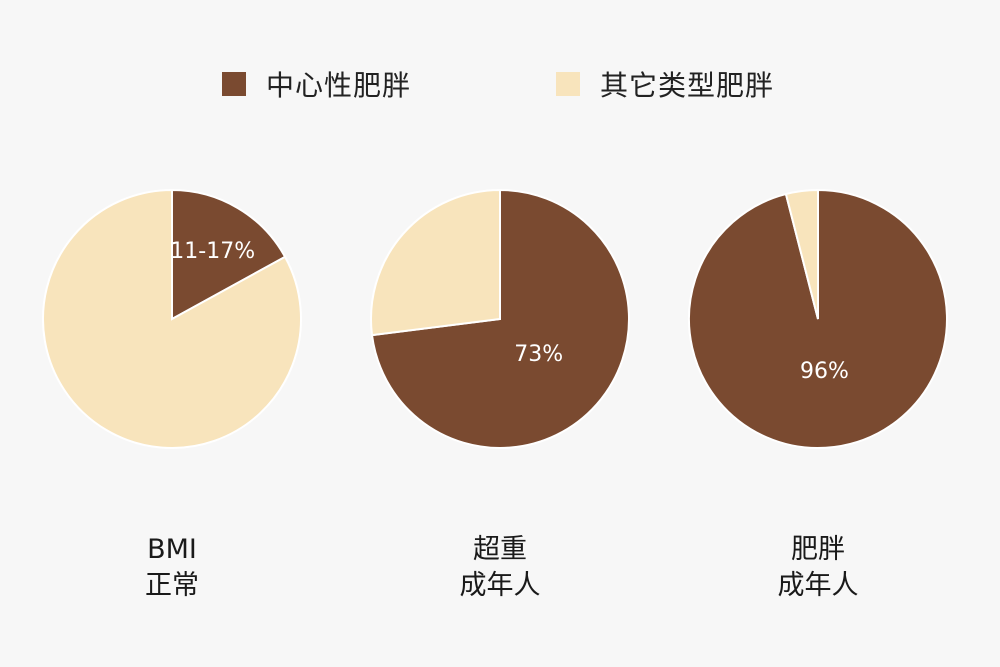 The width and height of the screenshot is (1000, 667). What do you see at coordinates (568, 84) in the screenshot?
I see `legend-swatch-other-obesity` at bounding box center [568, 84].